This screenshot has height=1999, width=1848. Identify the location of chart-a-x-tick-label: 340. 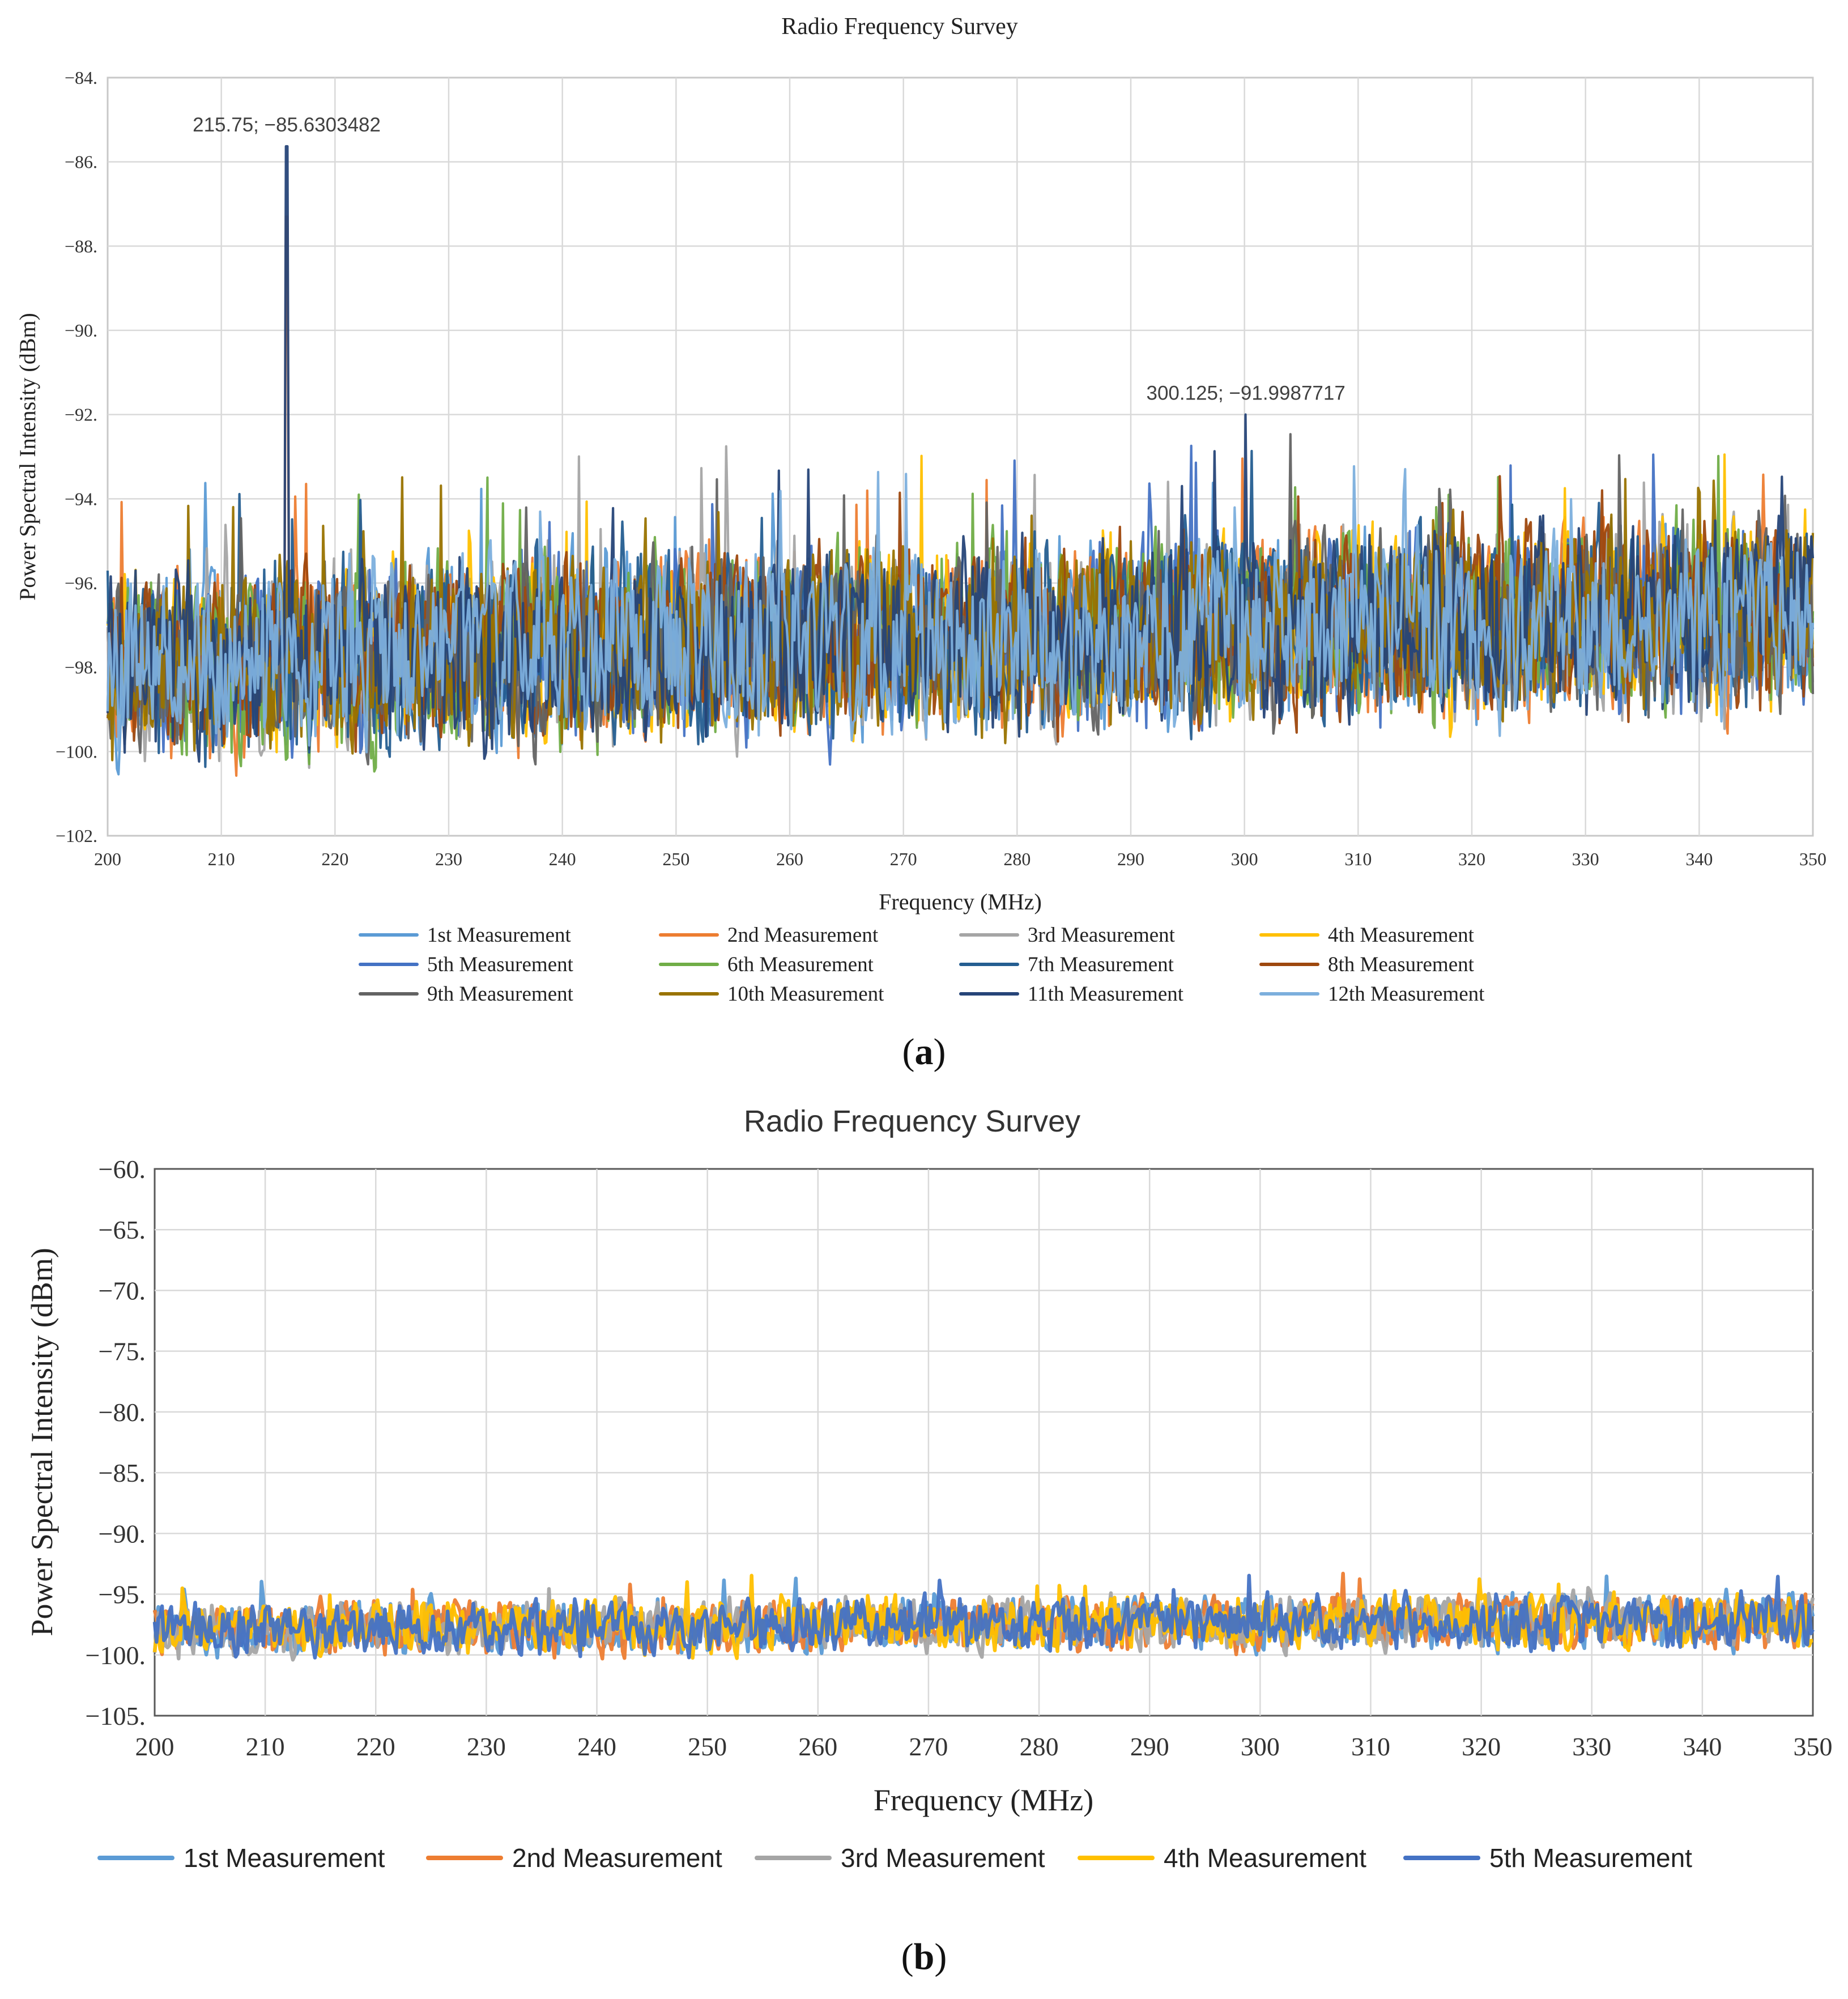
(1699, 859).